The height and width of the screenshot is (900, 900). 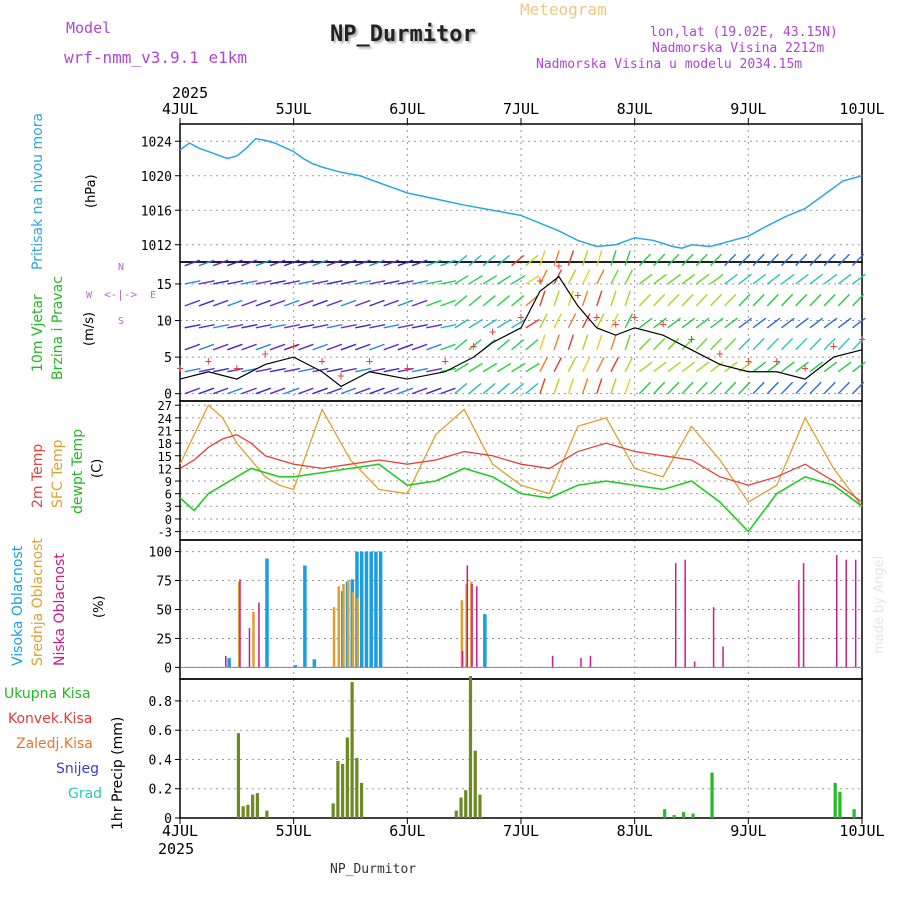 I want to click on product-title: Meteogram, so click(x=563, y=9).